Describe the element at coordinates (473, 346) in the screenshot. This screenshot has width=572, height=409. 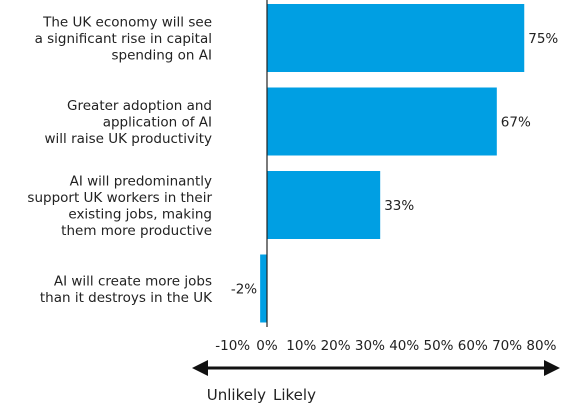
I see `x-tick-label: 60%` at that location.